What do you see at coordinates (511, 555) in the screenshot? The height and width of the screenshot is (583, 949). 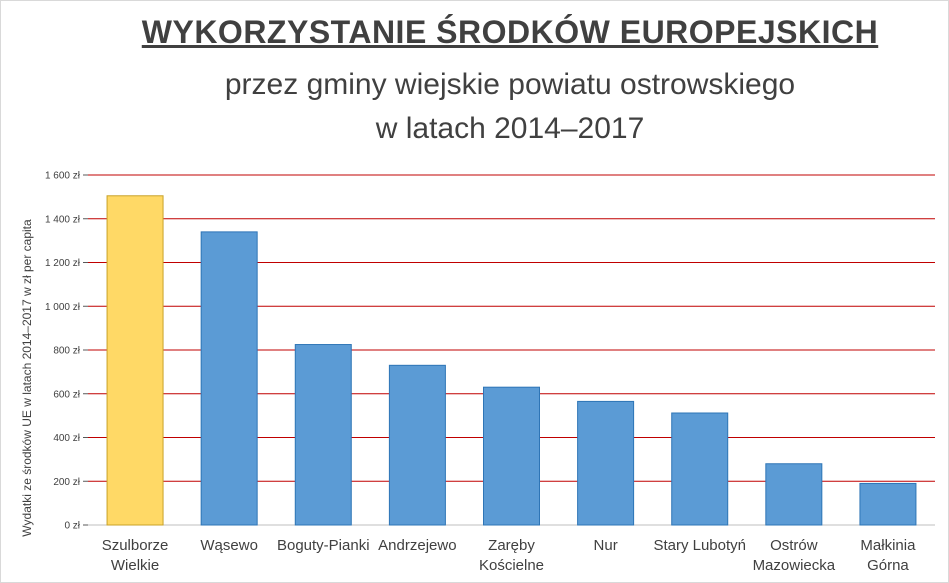 I see `x-tick-label: Zaręby Kościelne` at bounding box center [511, 555].